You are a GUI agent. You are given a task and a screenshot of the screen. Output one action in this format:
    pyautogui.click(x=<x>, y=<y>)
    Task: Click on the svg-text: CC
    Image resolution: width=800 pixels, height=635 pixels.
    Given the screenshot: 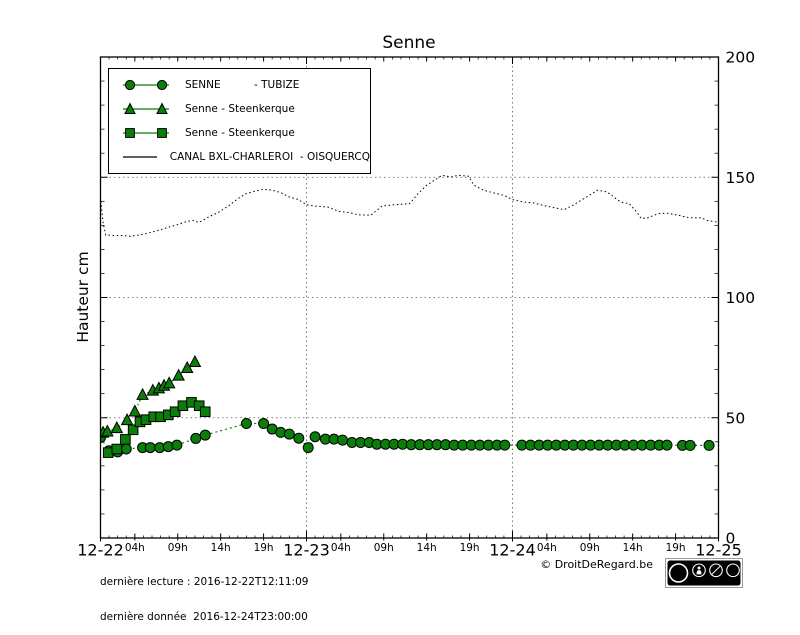 What is the action you would take?
    pyautogui.click(x=678, y=574)
    